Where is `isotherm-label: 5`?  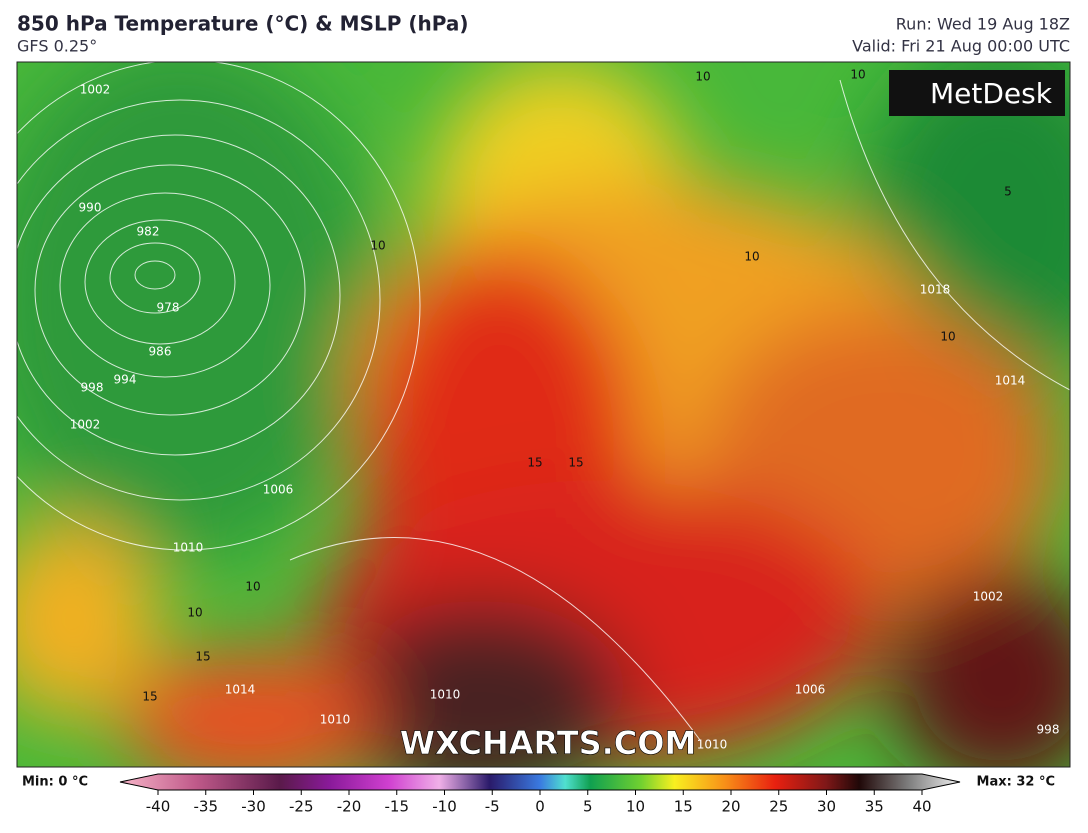 isotherm-label: 5 is located at coordinates (1008, 192).